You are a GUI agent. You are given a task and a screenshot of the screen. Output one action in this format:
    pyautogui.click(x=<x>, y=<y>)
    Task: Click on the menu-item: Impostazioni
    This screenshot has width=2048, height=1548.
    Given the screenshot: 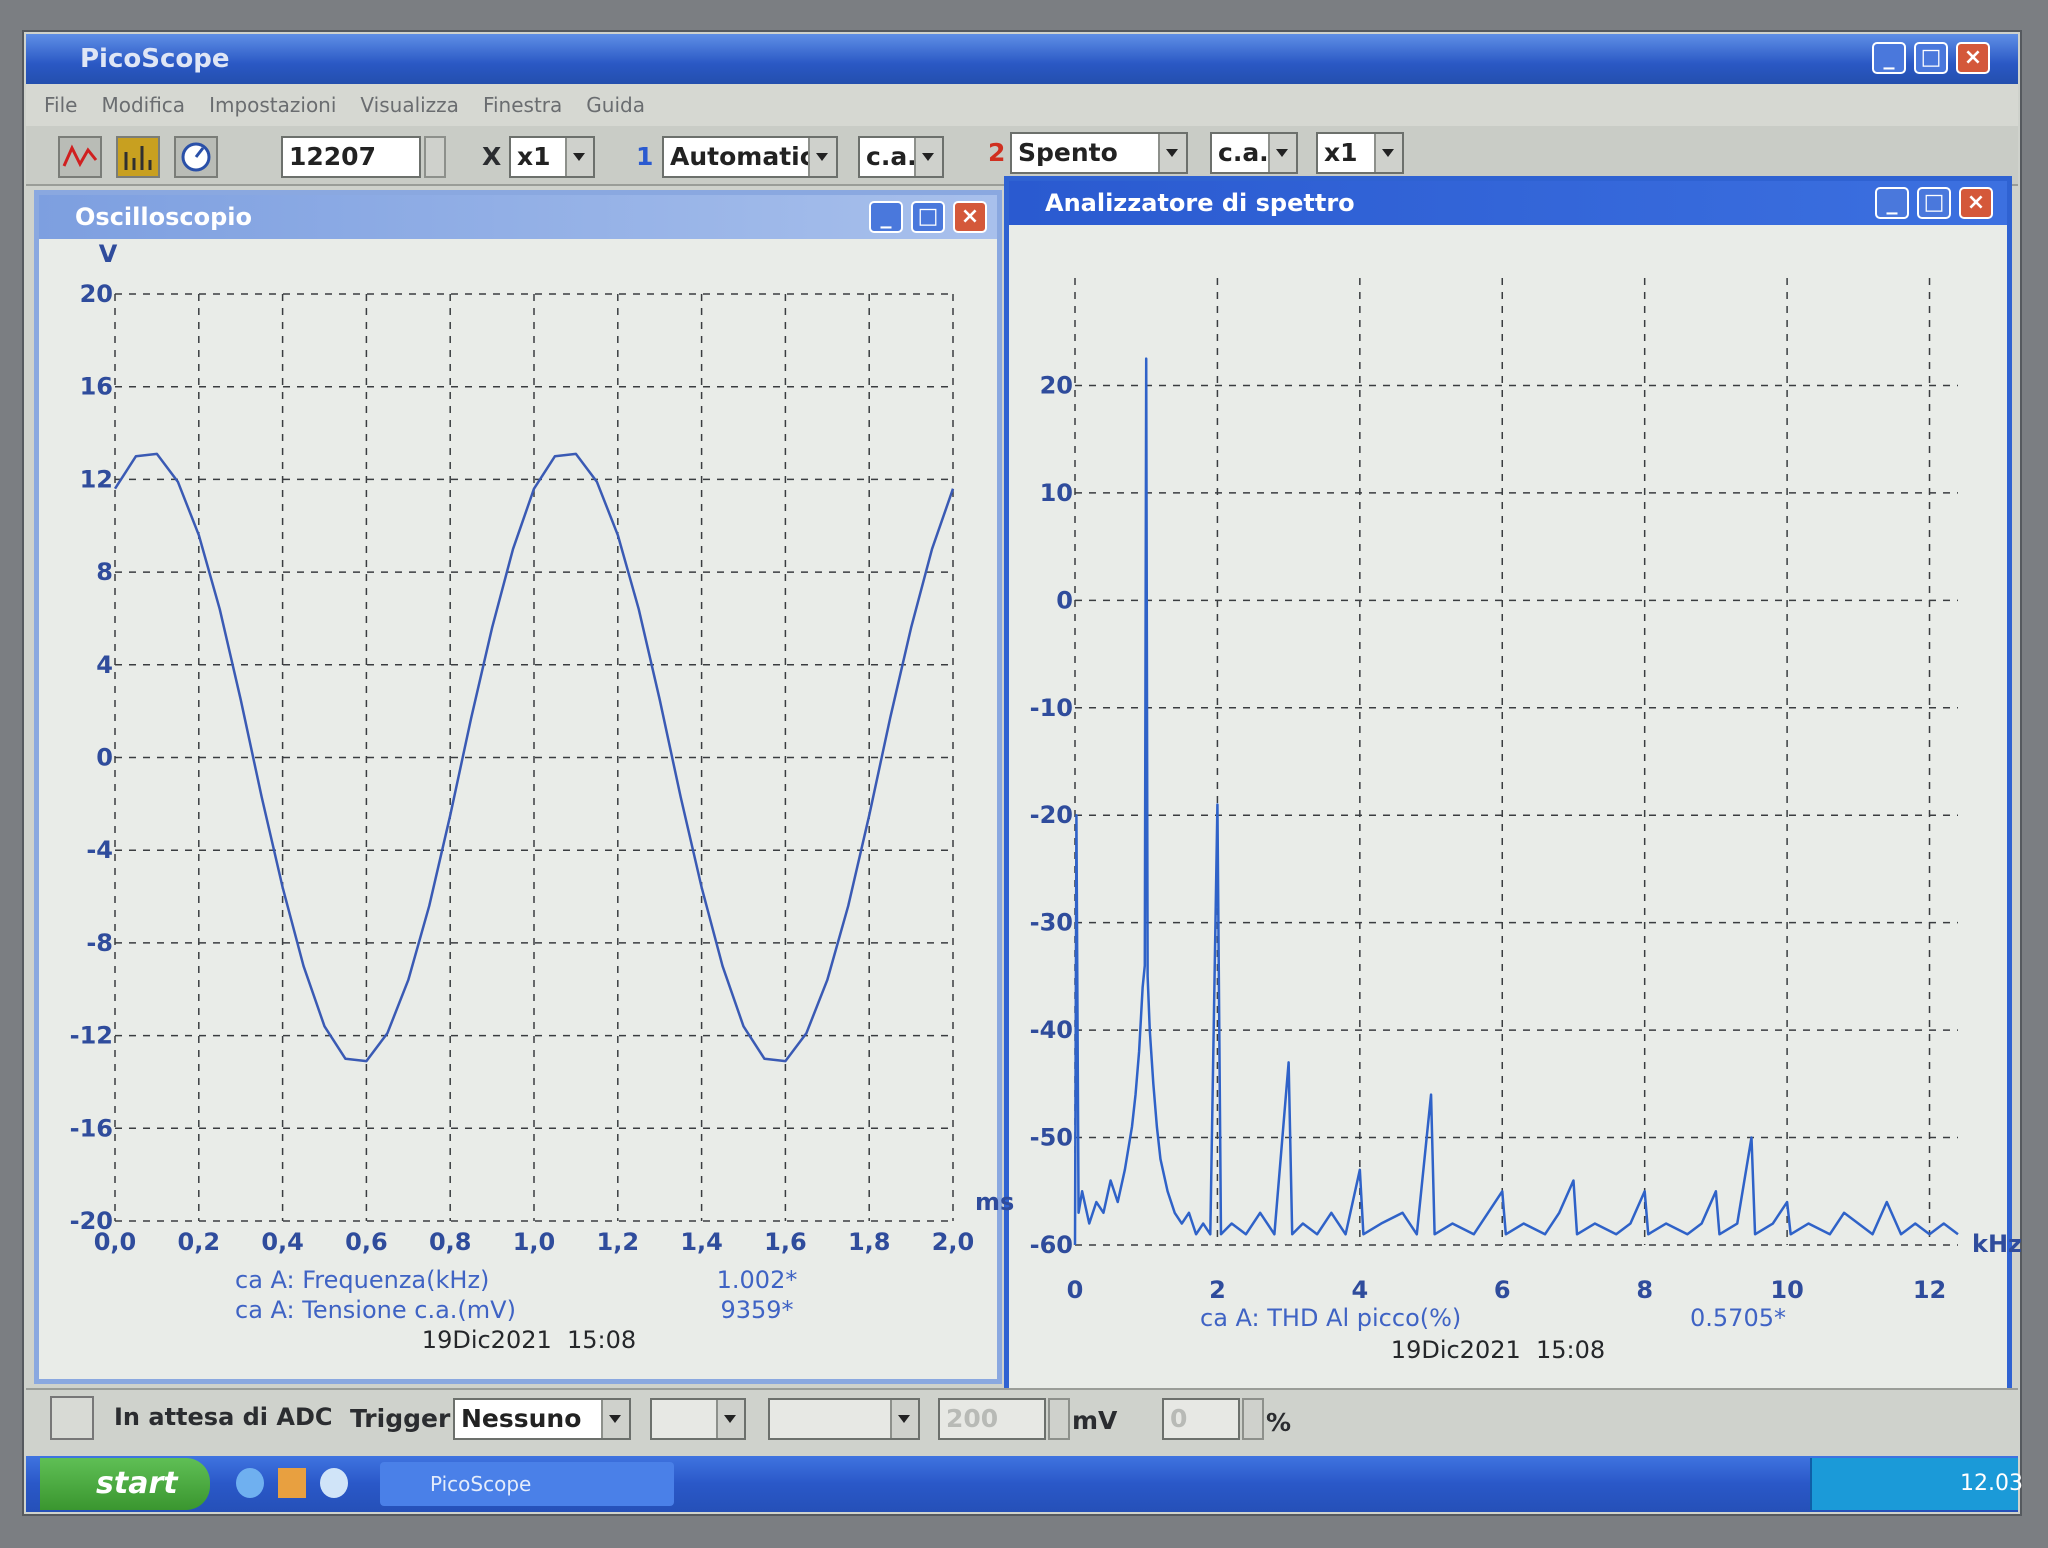 What is the action you would take?
    pyautogui.click(x=273, y=105)
    